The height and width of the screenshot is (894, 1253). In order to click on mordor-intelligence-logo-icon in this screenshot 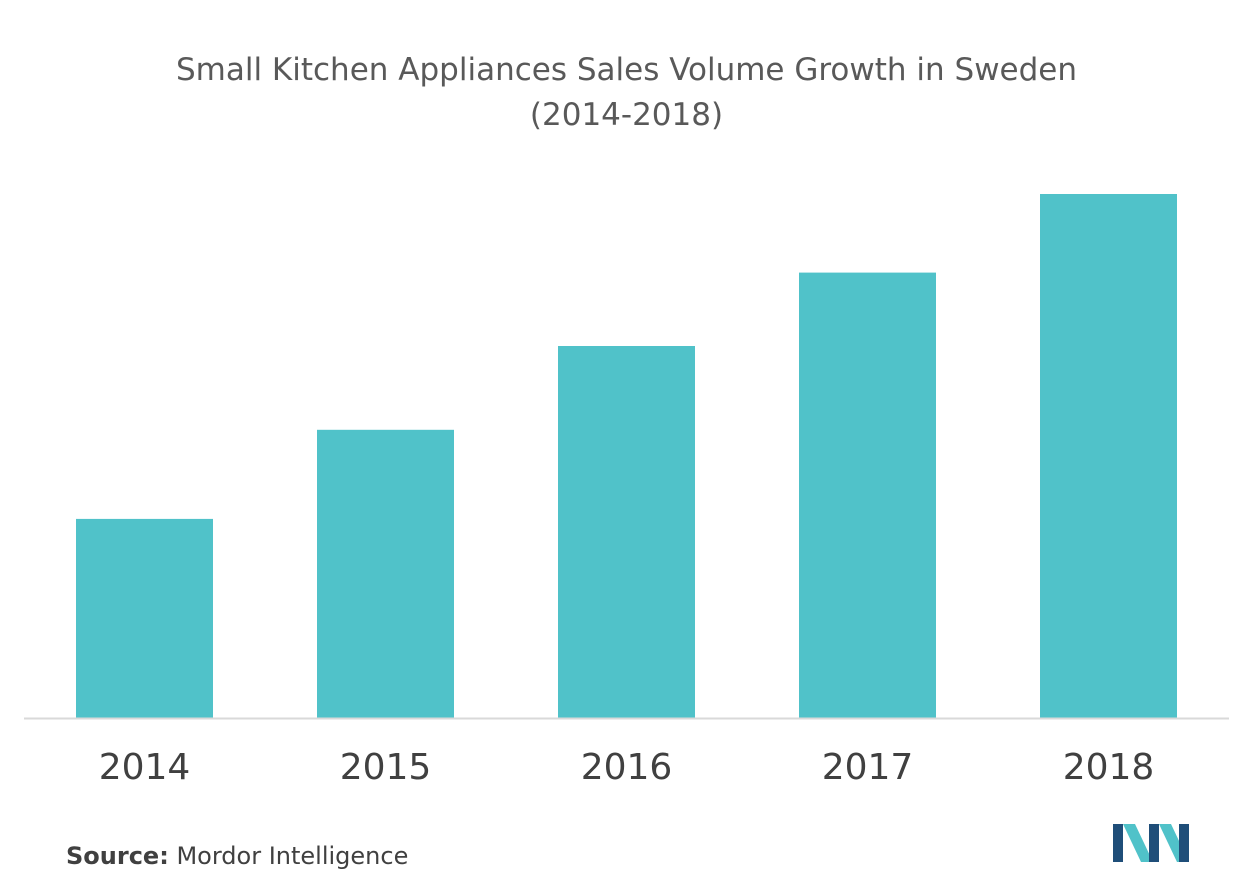, I will do `click(1151, 843)`.